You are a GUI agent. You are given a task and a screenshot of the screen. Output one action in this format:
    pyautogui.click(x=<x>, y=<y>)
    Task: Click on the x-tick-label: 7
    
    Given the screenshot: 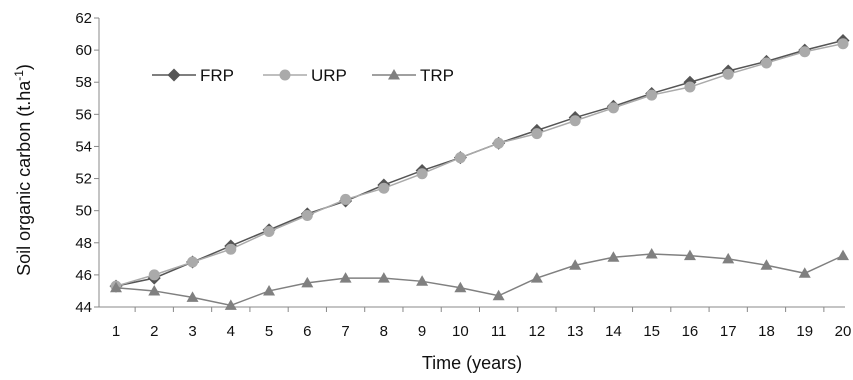 What is the action you would take?
    pyautogui.click(x=345, y=331)
    